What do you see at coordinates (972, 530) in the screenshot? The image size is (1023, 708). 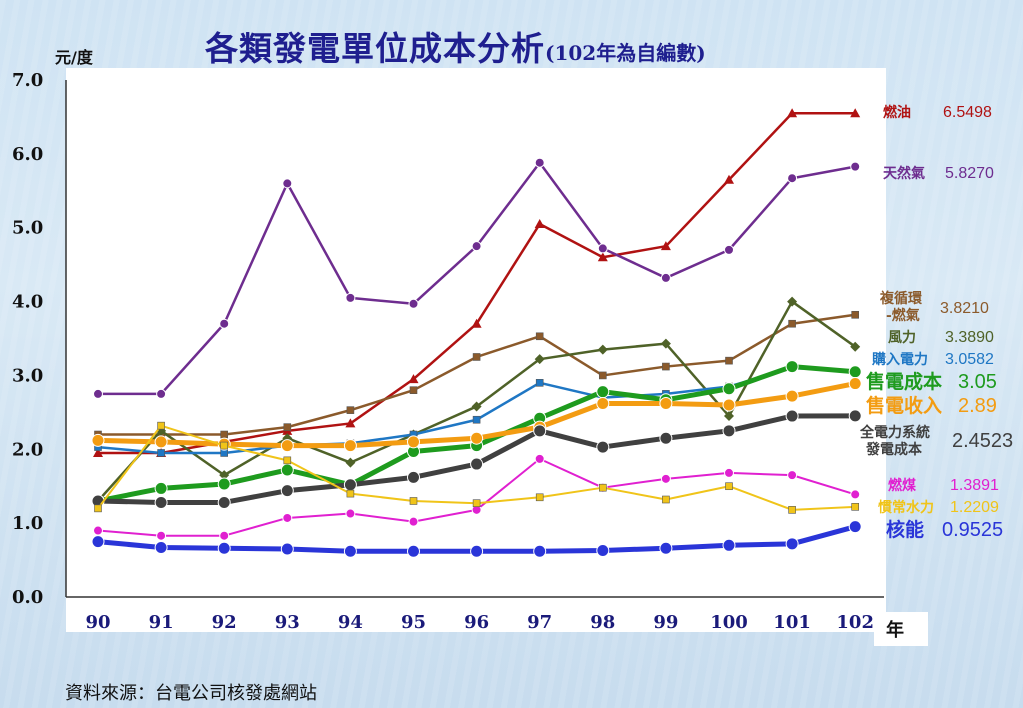 I see `series-value-label: 0.9525` at bounding box center [972, 530].